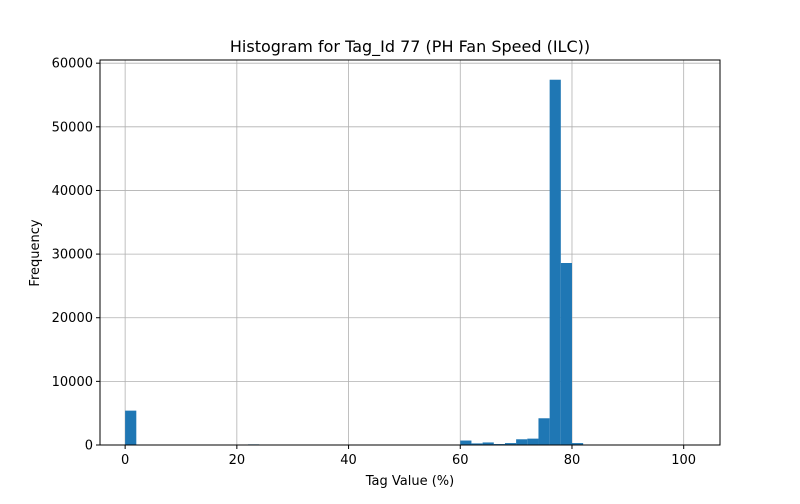 The height and width of the screenshot is (504, 800). I want to click on y-axis-label: Frequency, so click(35, 252).